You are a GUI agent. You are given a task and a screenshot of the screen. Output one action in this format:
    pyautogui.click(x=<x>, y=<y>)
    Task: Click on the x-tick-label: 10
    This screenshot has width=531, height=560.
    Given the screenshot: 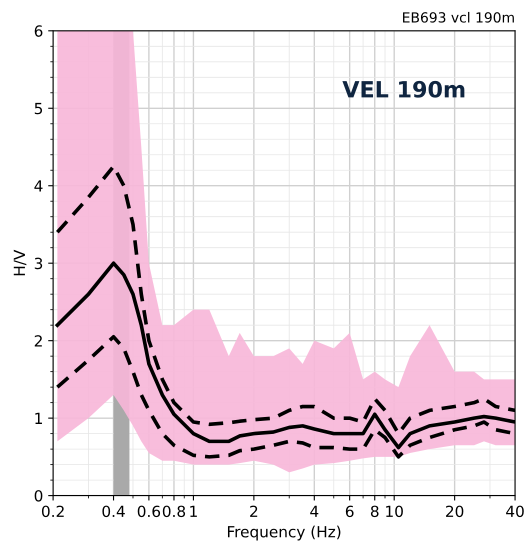 What is the action you would take?
    pyautogui.click(x=394, y=512)
    